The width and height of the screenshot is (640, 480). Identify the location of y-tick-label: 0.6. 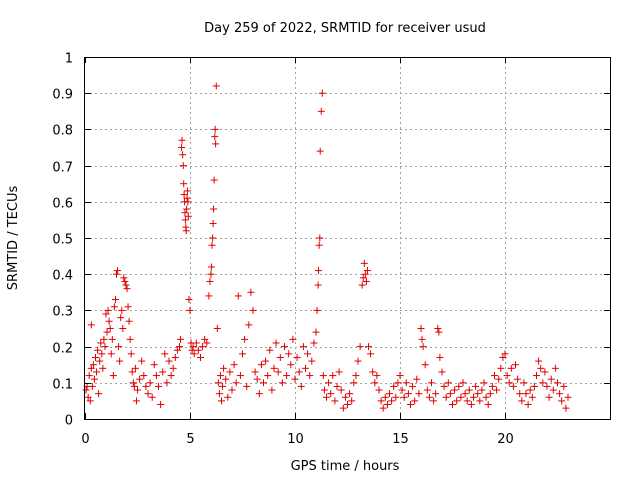
(62, 204).